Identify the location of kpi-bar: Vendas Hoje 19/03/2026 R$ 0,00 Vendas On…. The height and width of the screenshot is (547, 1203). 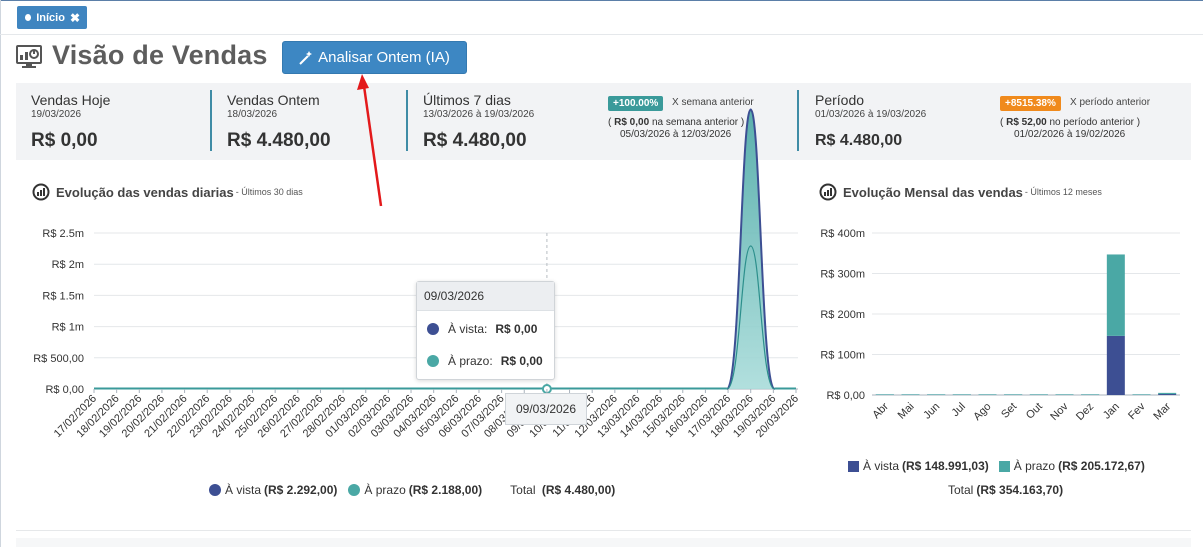
(603, 121).